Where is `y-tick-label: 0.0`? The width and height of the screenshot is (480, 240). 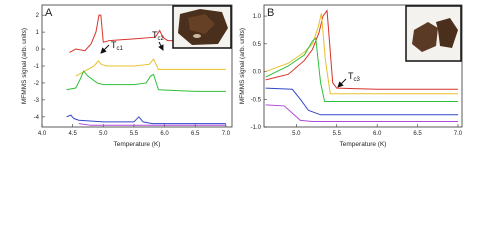
y-tick-label: 0.0 is located at coordinates (257, 73).